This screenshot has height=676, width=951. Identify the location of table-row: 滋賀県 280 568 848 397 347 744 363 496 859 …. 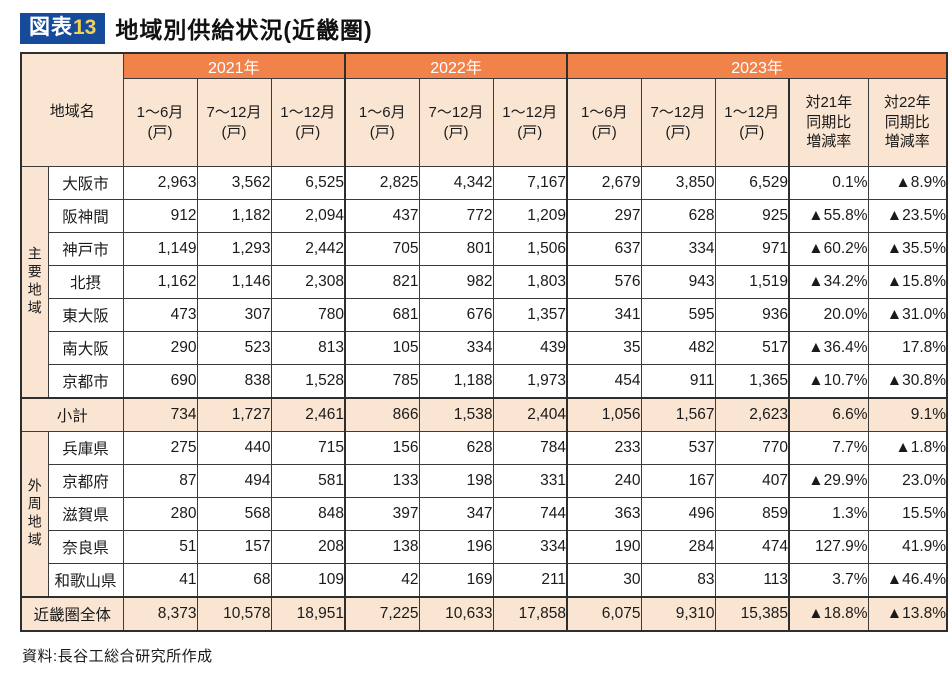
(484, 514).